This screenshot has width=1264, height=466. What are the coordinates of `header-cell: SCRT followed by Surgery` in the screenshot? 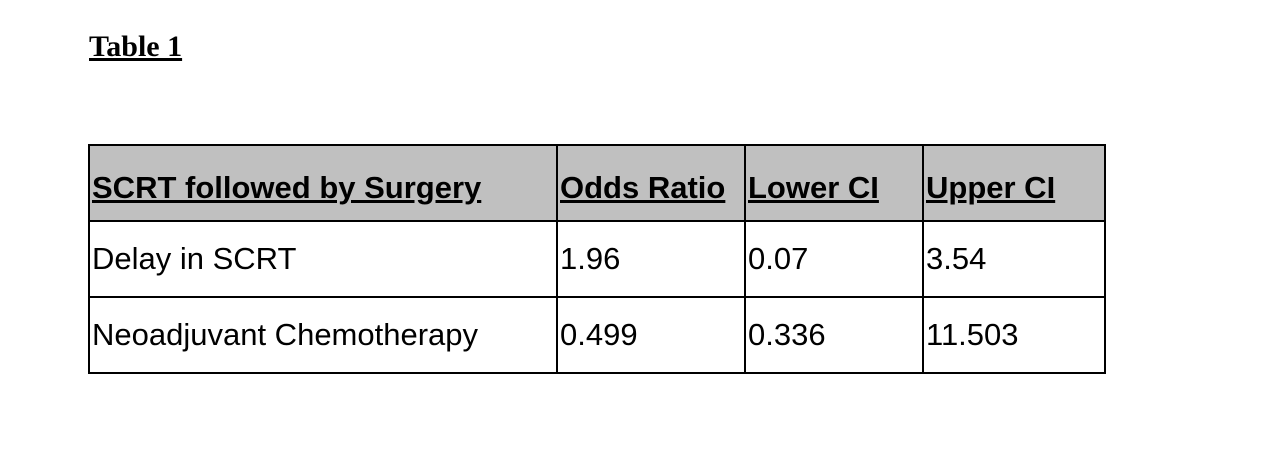 It's located at (323, 183).